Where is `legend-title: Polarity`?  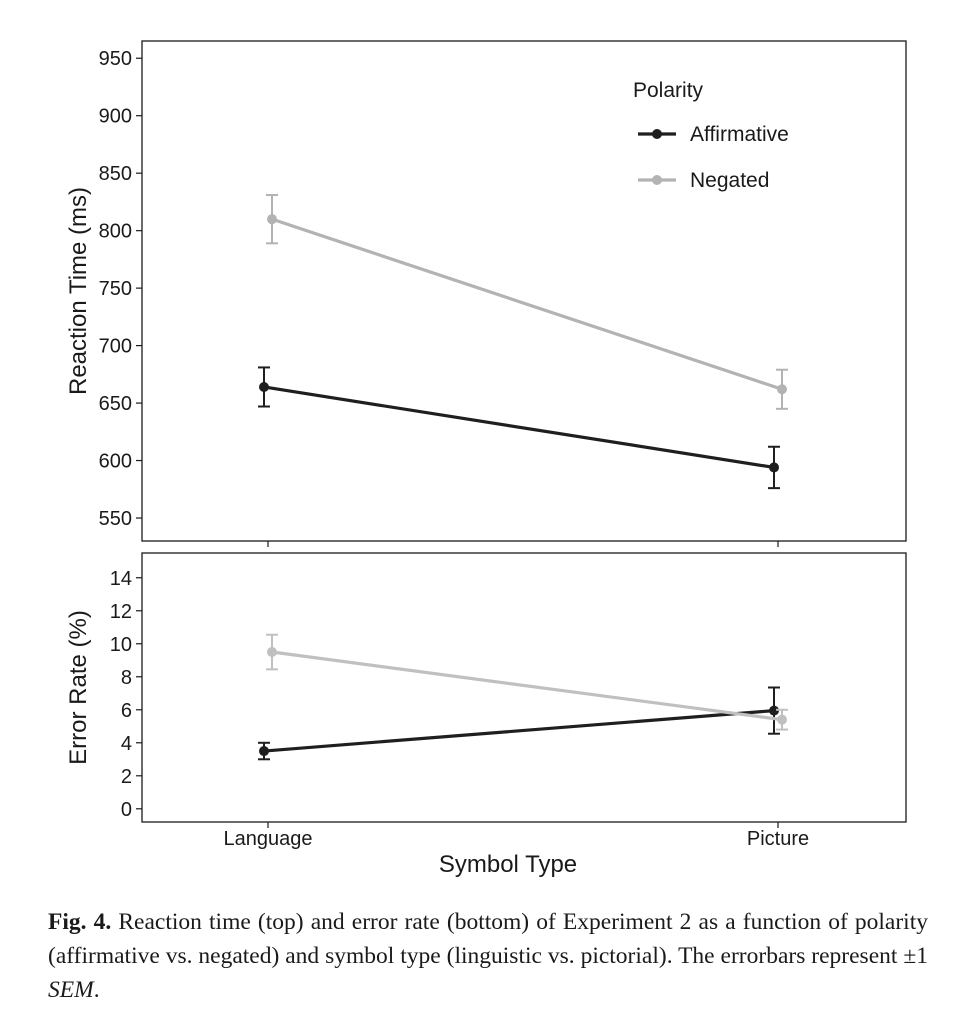 legend-title: Polarity is located at coordinates (668, 90).